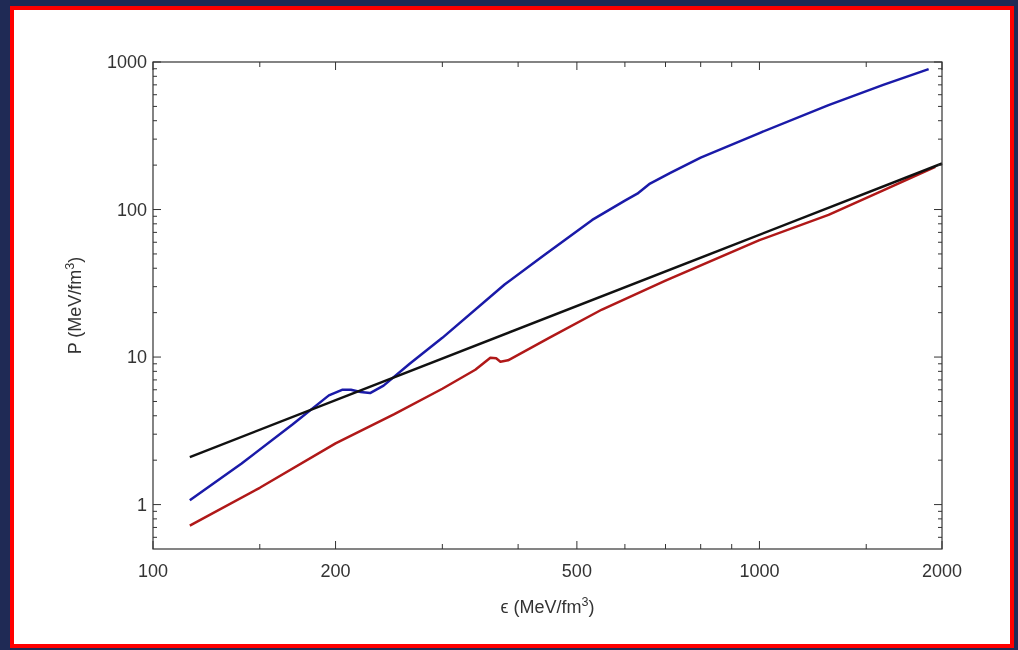 The width and height of the screenshot is (1018, 650). Describe the element at coordinates (136, 357) in the screenshot. I see `y-tick-label: 10` at that location.